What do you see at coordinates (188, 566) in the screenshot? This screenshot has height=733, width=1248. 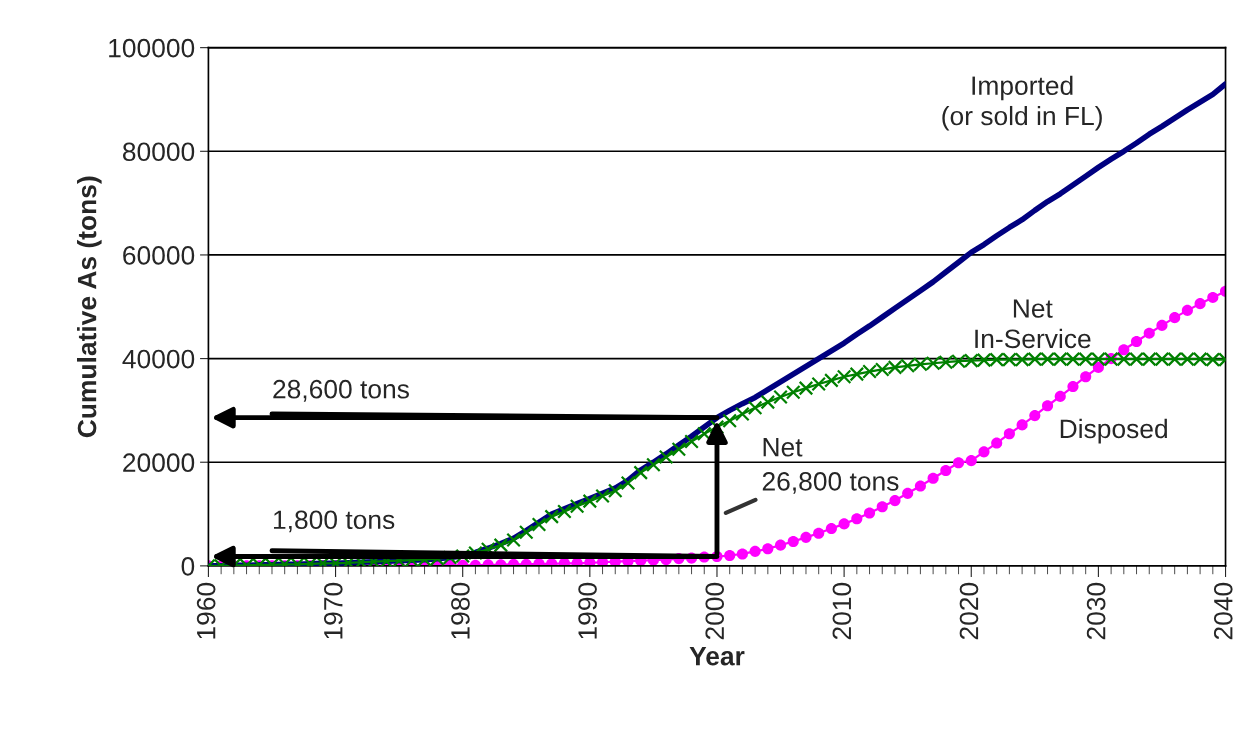 I see `y-tick-label: 0` at bounding box center [188, 566].